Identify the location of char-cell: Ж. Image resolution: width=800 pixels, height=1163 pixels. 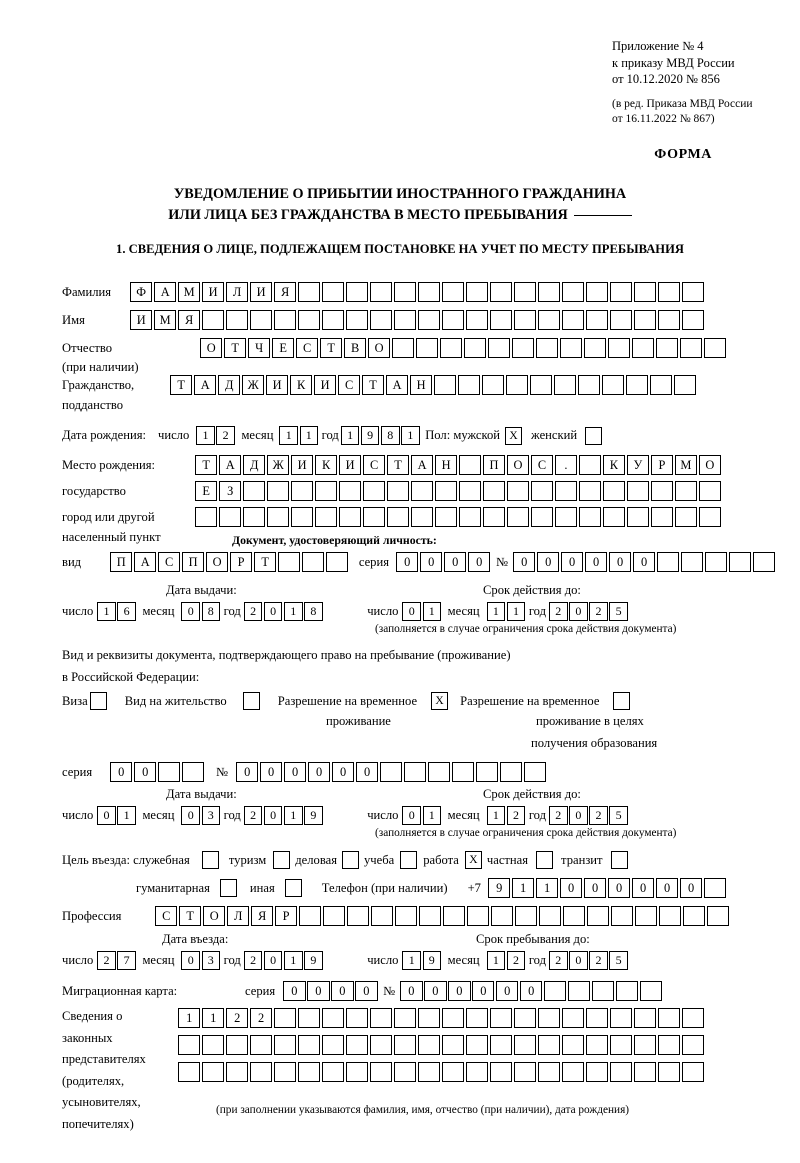
(253, 385).